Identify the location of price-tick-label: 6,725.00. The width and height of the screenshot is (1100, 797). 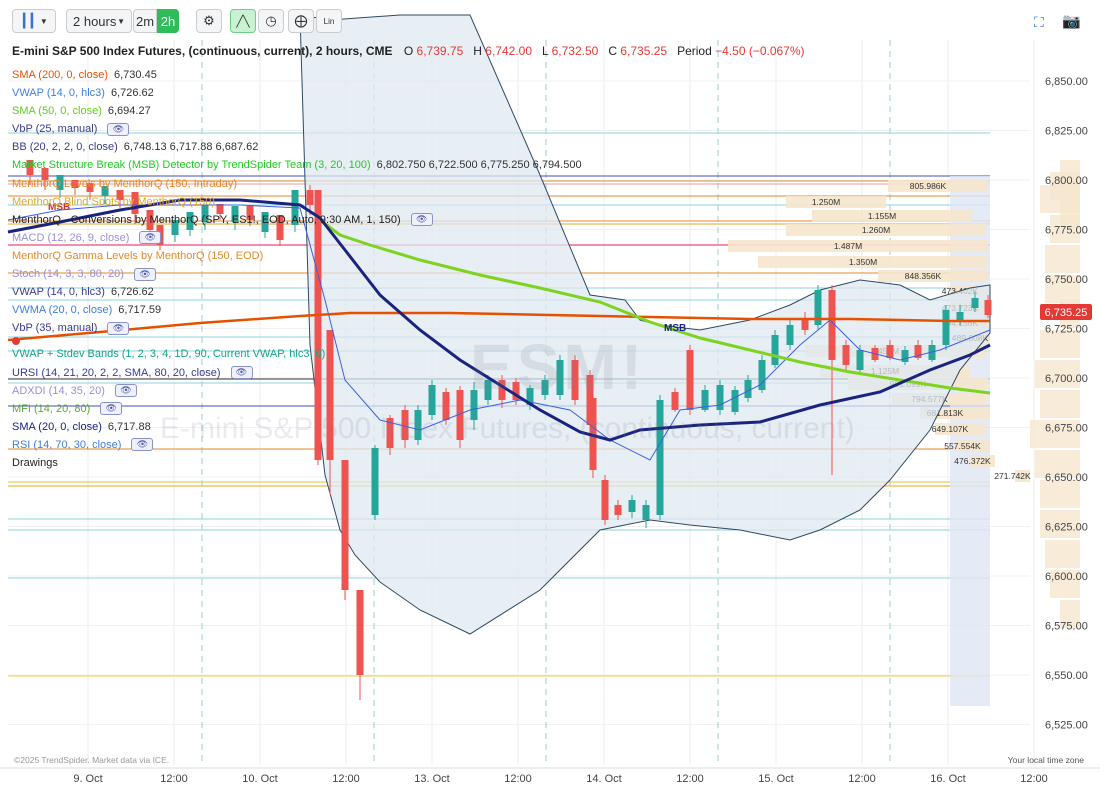
(1066, 330).